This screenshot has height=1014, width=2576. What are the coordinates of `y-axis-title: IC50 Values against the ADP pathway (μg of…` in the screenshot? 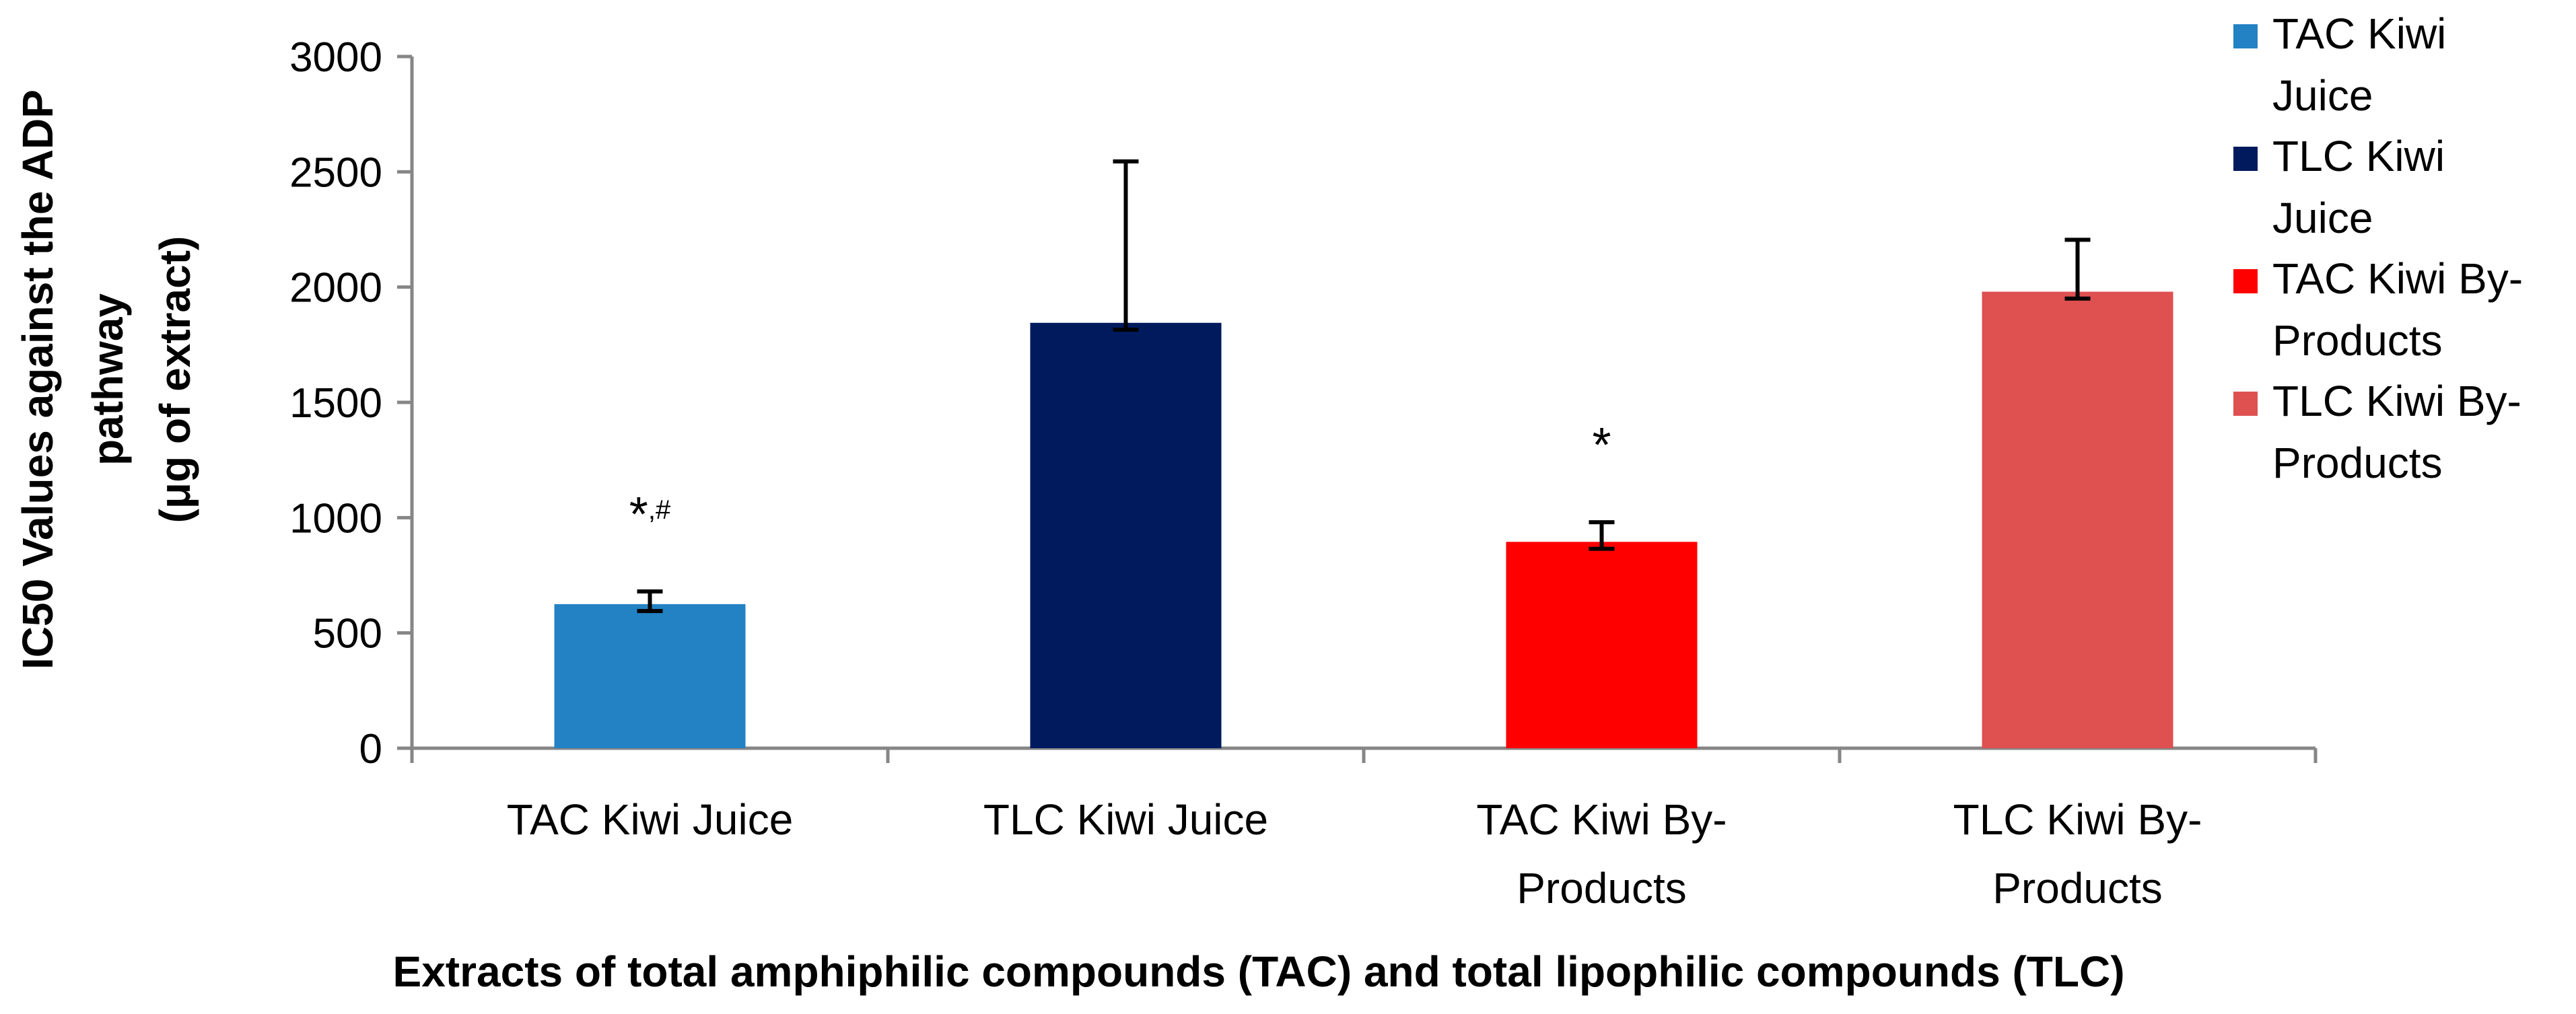 It's located at (106, 379).